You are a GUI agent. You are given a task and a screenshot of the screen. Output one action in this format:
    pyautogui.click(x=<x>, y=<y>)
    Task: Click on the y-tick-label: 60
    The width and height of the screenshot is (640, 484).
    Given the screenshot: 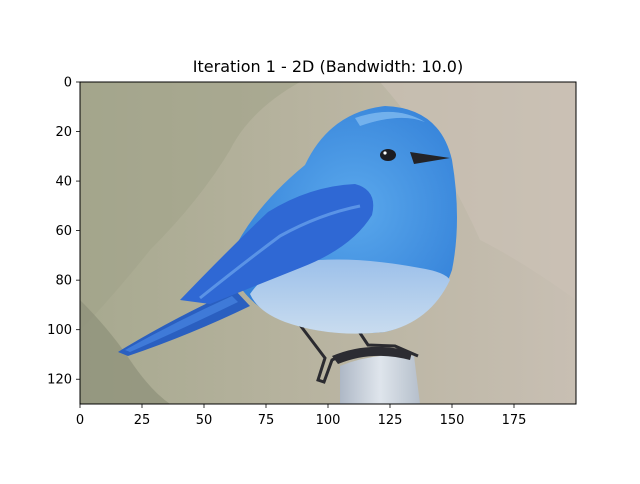 What is the action you would take?
    pyautogui.click(x=63, y=231)
    